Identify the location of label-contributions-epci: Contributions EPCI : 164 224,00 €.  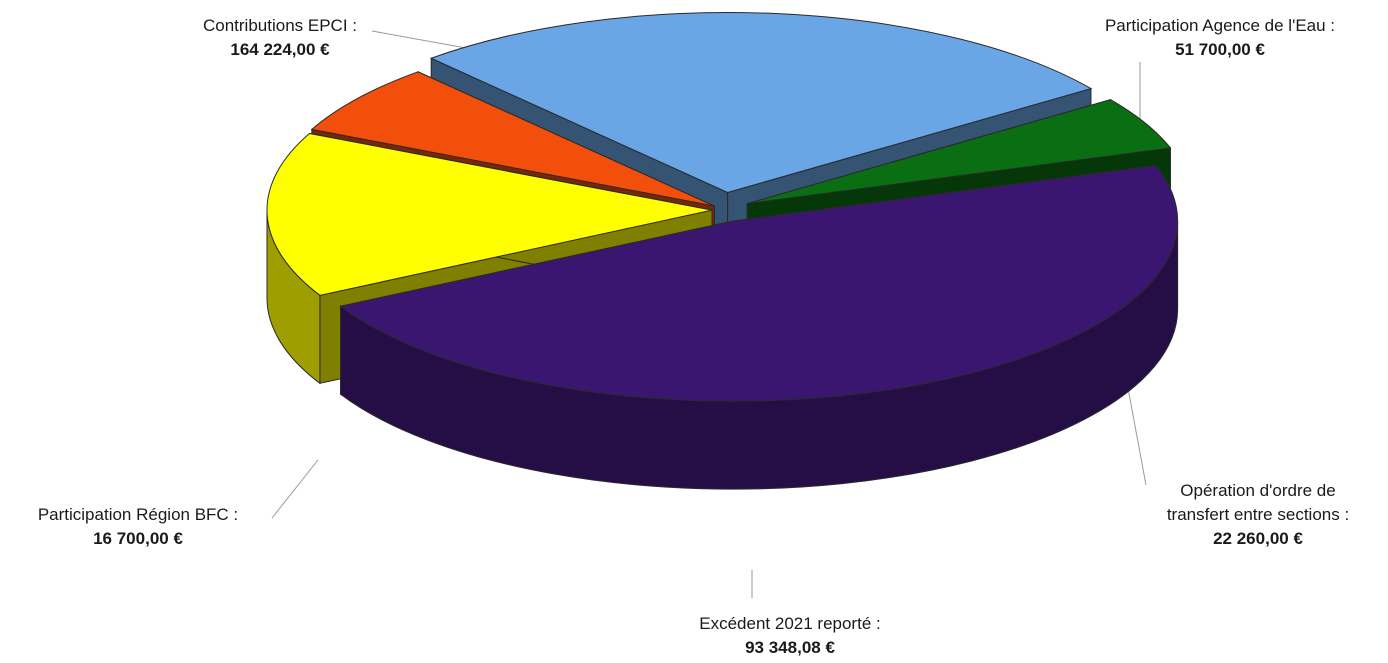
(280, 38).